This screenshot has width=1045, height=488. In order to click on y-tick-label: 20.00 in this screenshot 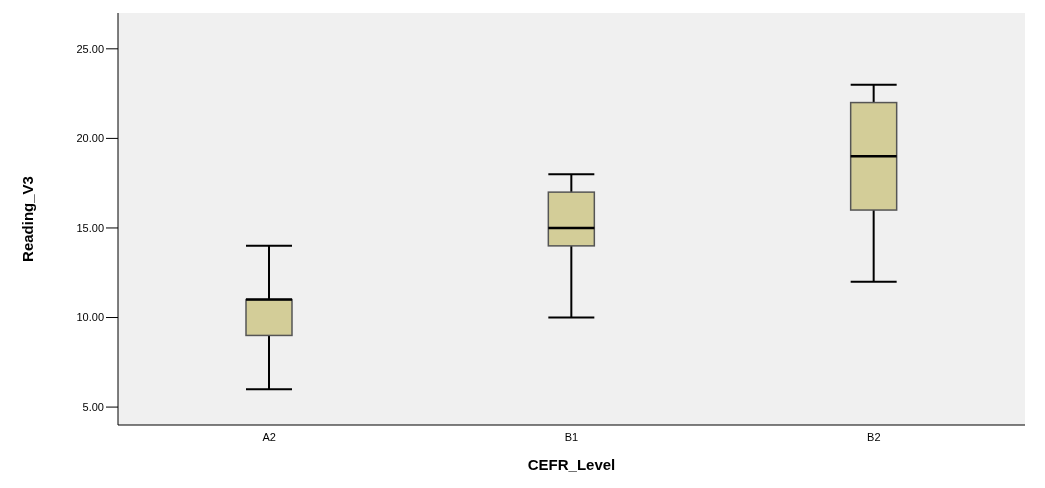, I will do `click(90, 138)`.